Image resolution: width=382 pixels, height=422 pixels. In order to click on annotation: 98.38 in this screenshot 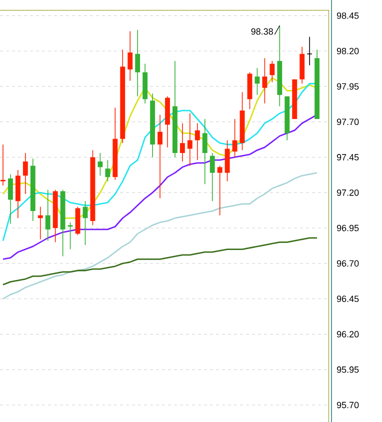, I will do `click(262, 31)`.